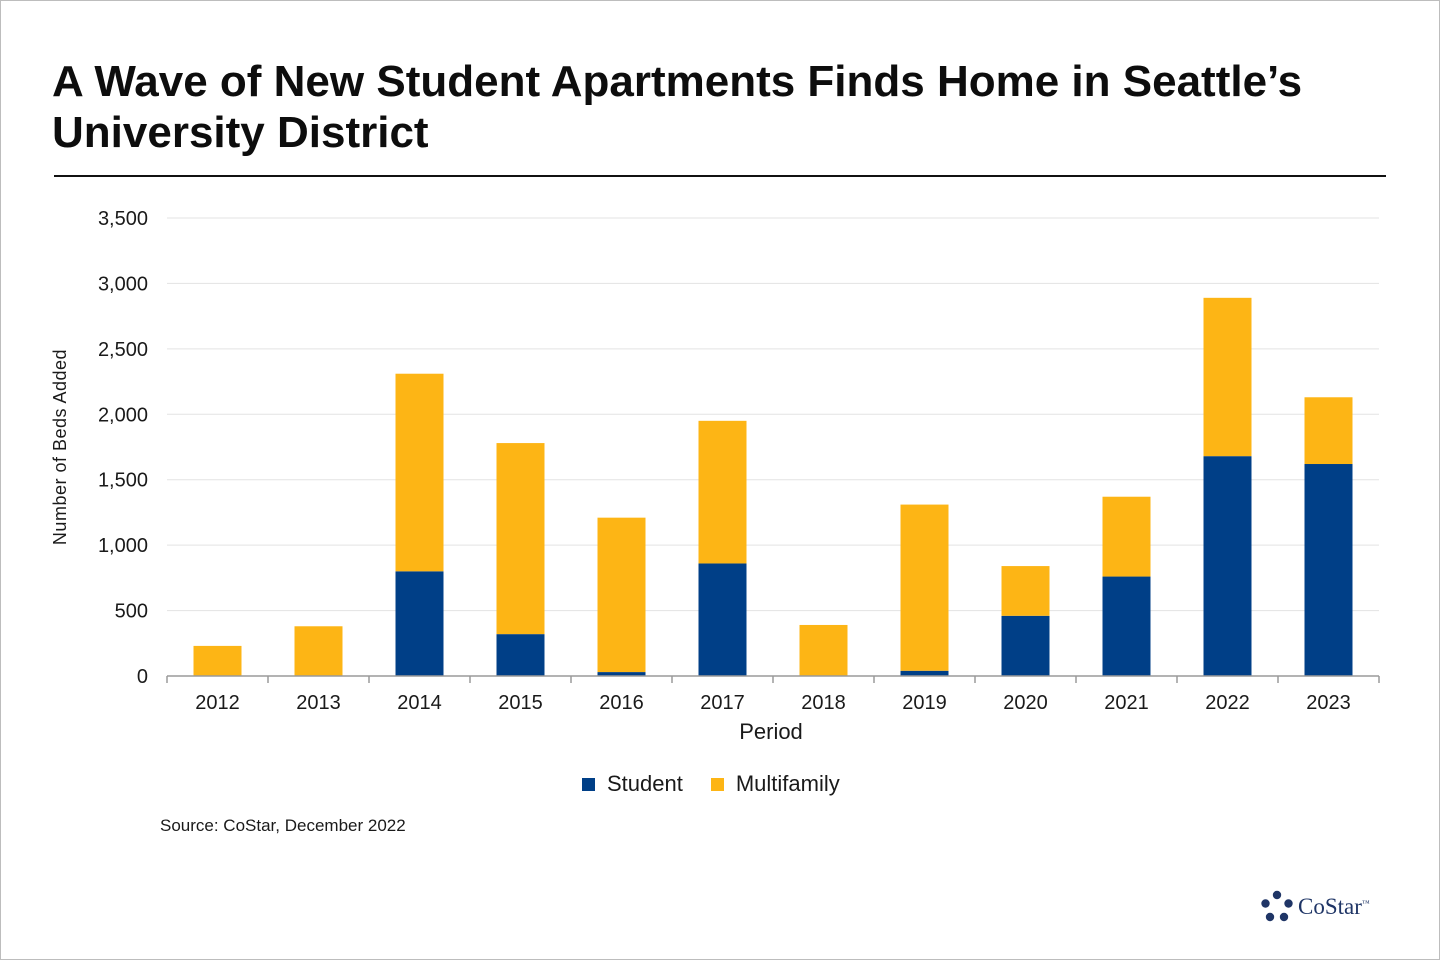  I want to click on legend-item-multifamily: Multifamily, so click(775, 784).